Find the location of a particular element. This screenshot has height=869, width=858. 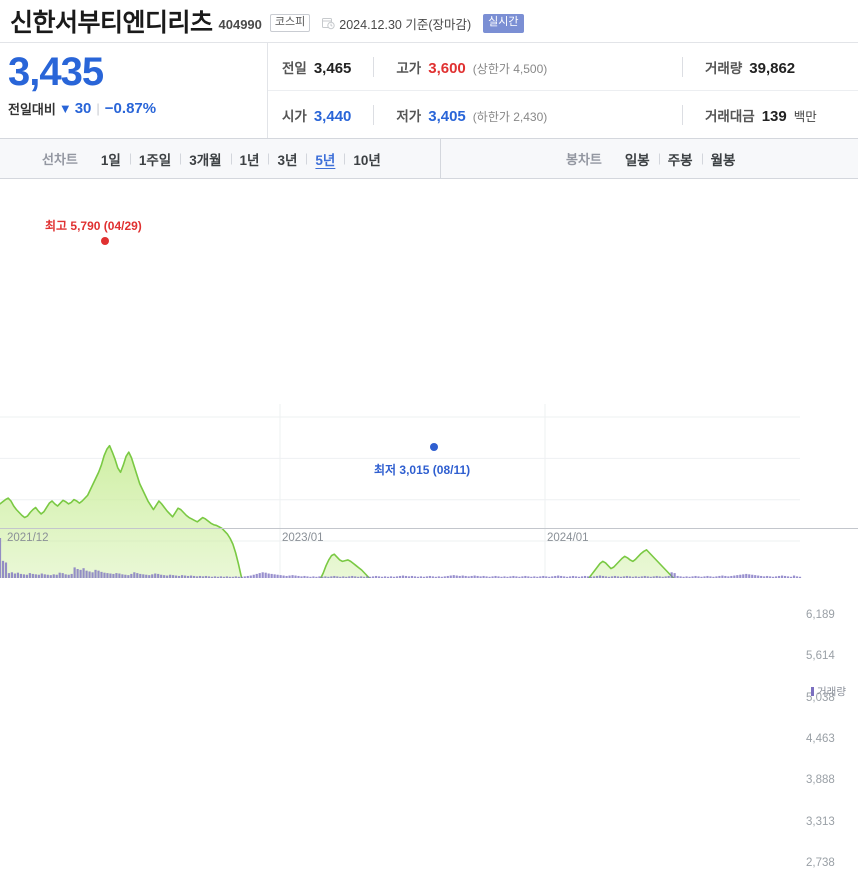

volume-legend-swatch is located at coordinates (813, 691).